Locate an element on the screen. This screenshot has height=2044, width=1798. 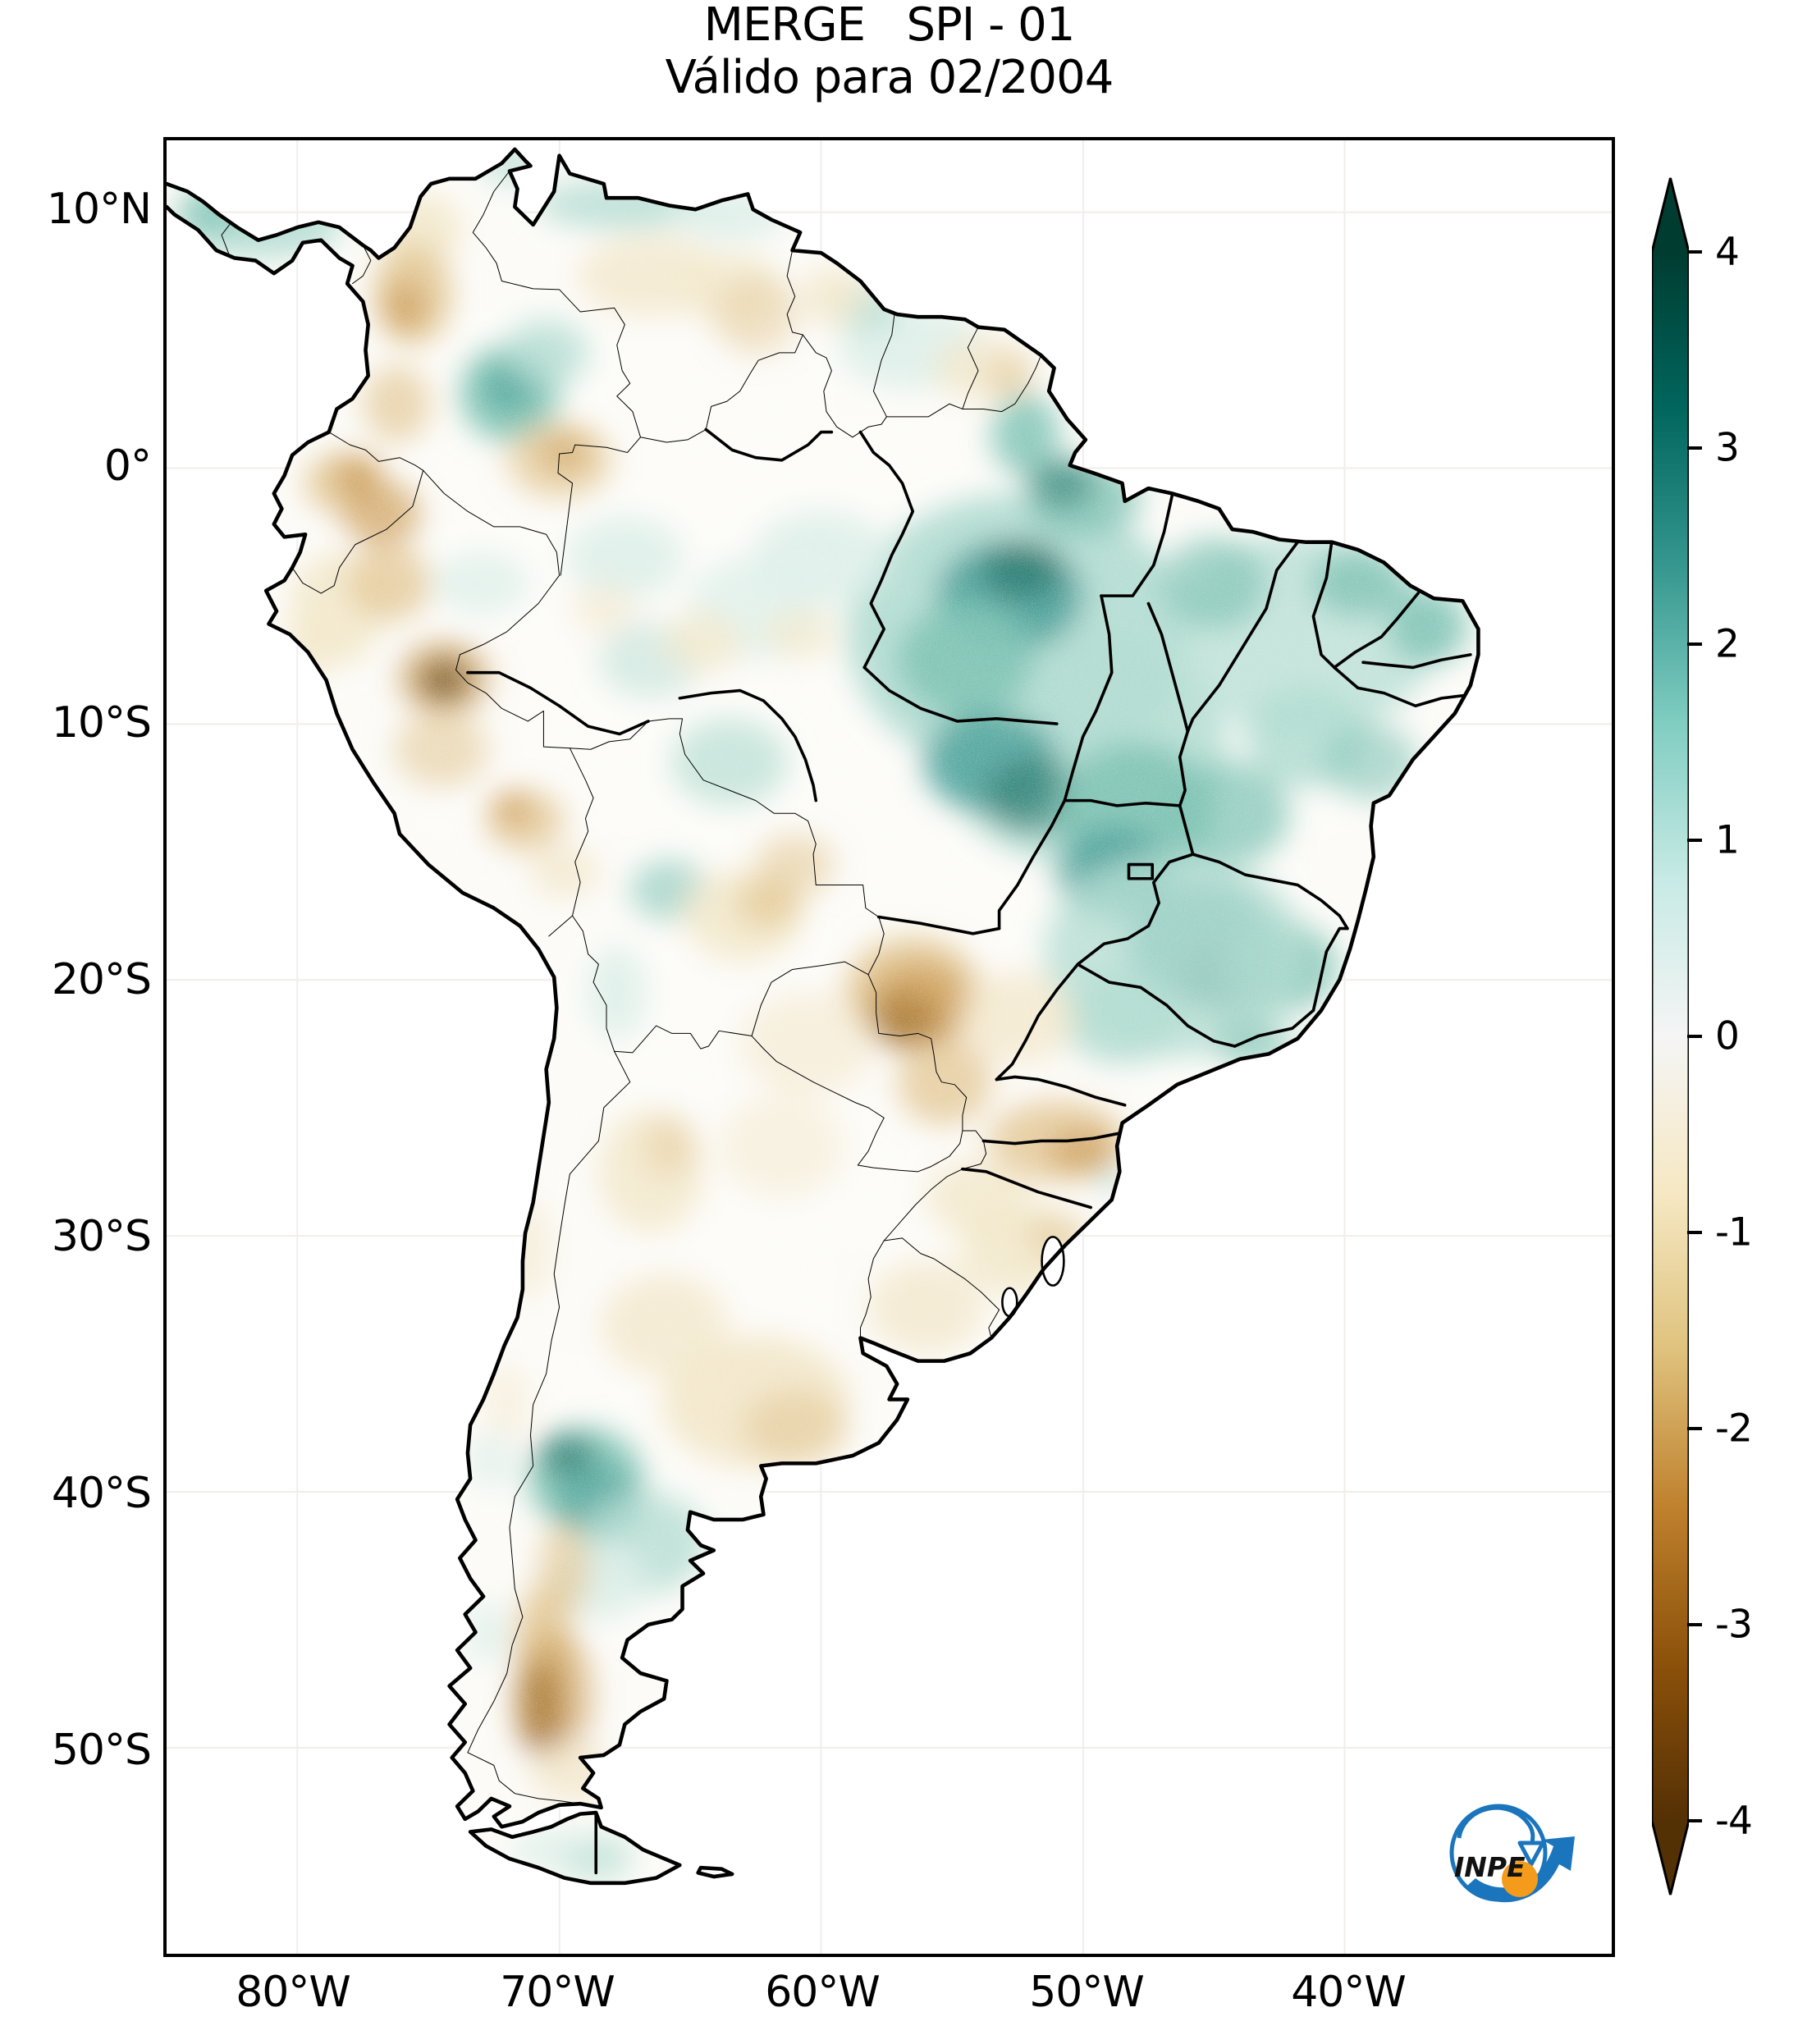
y-tick-0: 0° is located at coordinates (127, 466).